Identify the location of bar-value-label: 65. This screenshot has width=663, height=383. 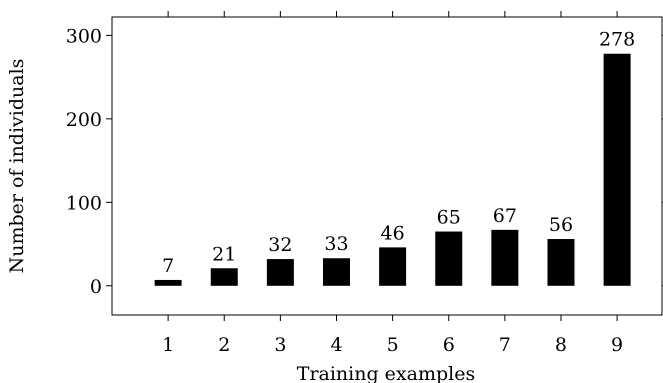
(449, 218).